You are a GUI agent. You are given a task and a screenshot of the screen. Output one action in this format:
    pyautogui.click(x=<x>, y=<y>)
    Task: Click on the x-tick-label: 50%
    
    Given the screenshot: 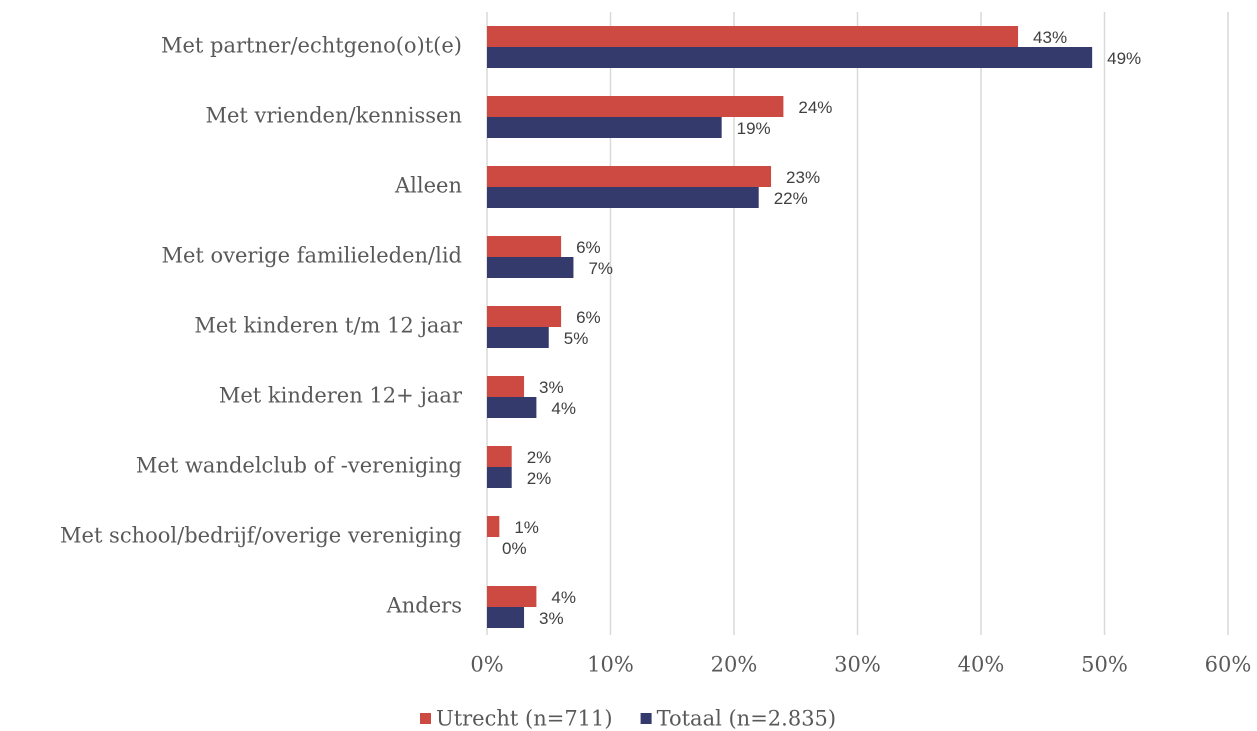 What is the action you would take?
    pyautogui.click(x=1104, y=665)
    